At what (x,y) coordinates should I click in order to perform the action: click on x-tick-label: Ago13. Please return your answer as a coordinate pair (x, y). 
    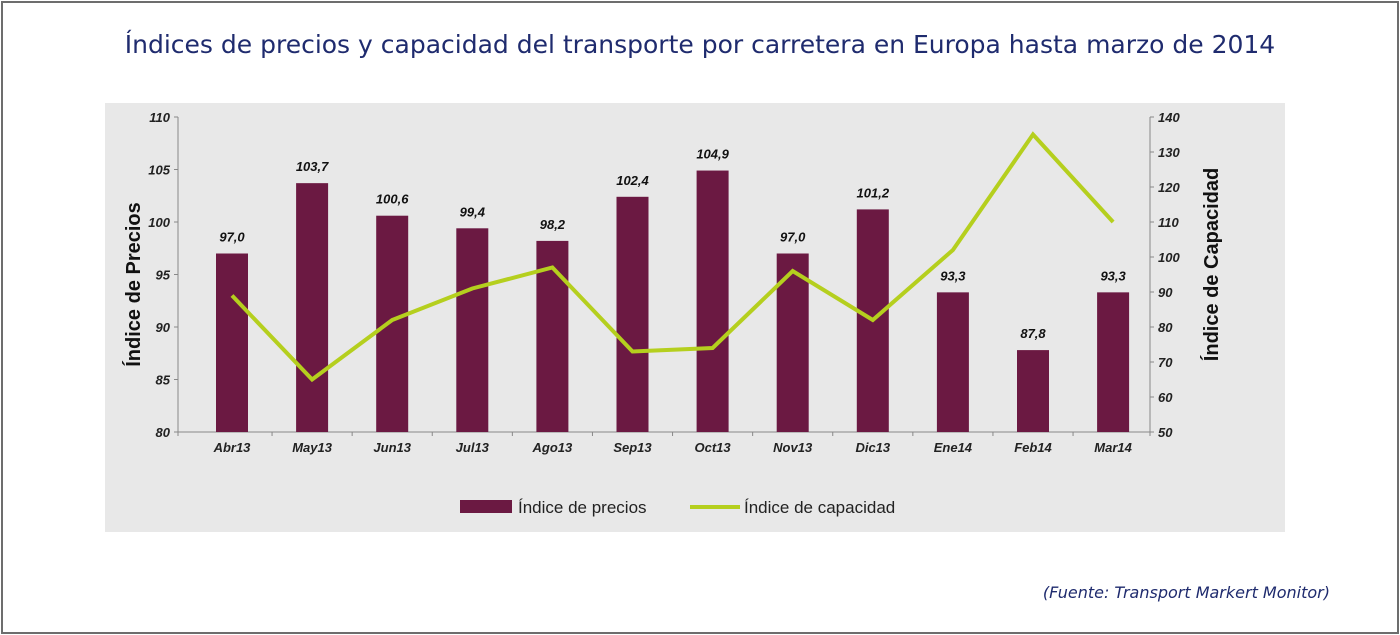
    Looking at the image, I should click on (553, 447).